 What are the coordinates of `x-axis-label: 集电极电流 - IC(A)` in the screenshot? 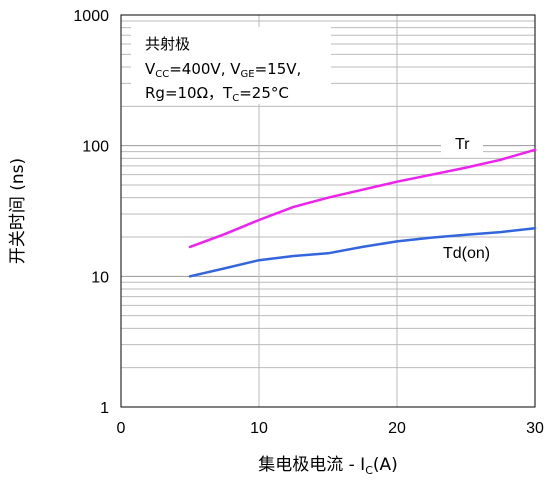 It's located at (328, 466).